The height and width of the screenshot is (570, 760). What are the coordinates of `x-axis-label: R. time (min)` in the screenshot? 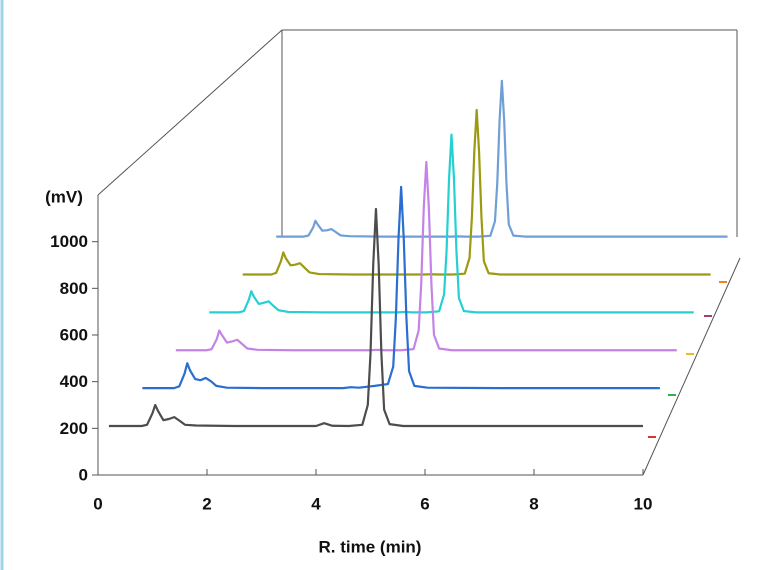 It's located at (370, 546).